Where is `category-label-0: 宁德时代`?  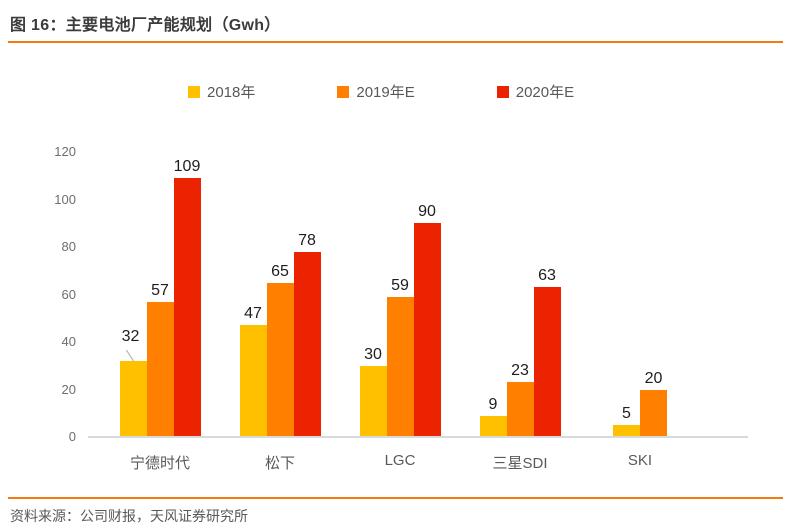
category-label-0: 宁德时代 is located at coordinates (159, 463).